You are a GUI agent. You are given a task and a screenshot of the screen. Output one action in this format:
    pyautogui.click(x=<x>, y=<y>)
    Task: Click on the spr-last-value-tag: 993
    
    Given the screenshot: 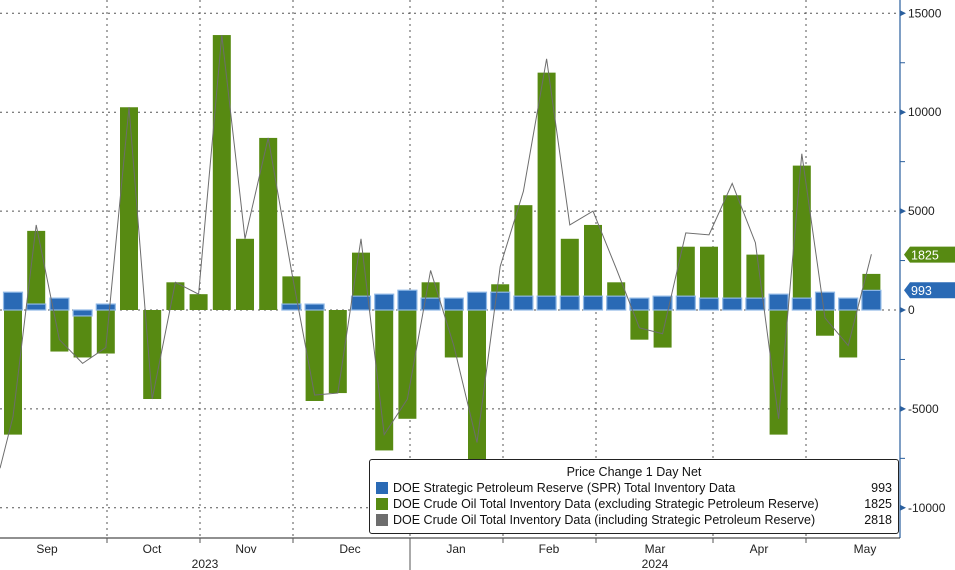 What is the action you would take?
    pyautogui.click(x=921, y=291)
    